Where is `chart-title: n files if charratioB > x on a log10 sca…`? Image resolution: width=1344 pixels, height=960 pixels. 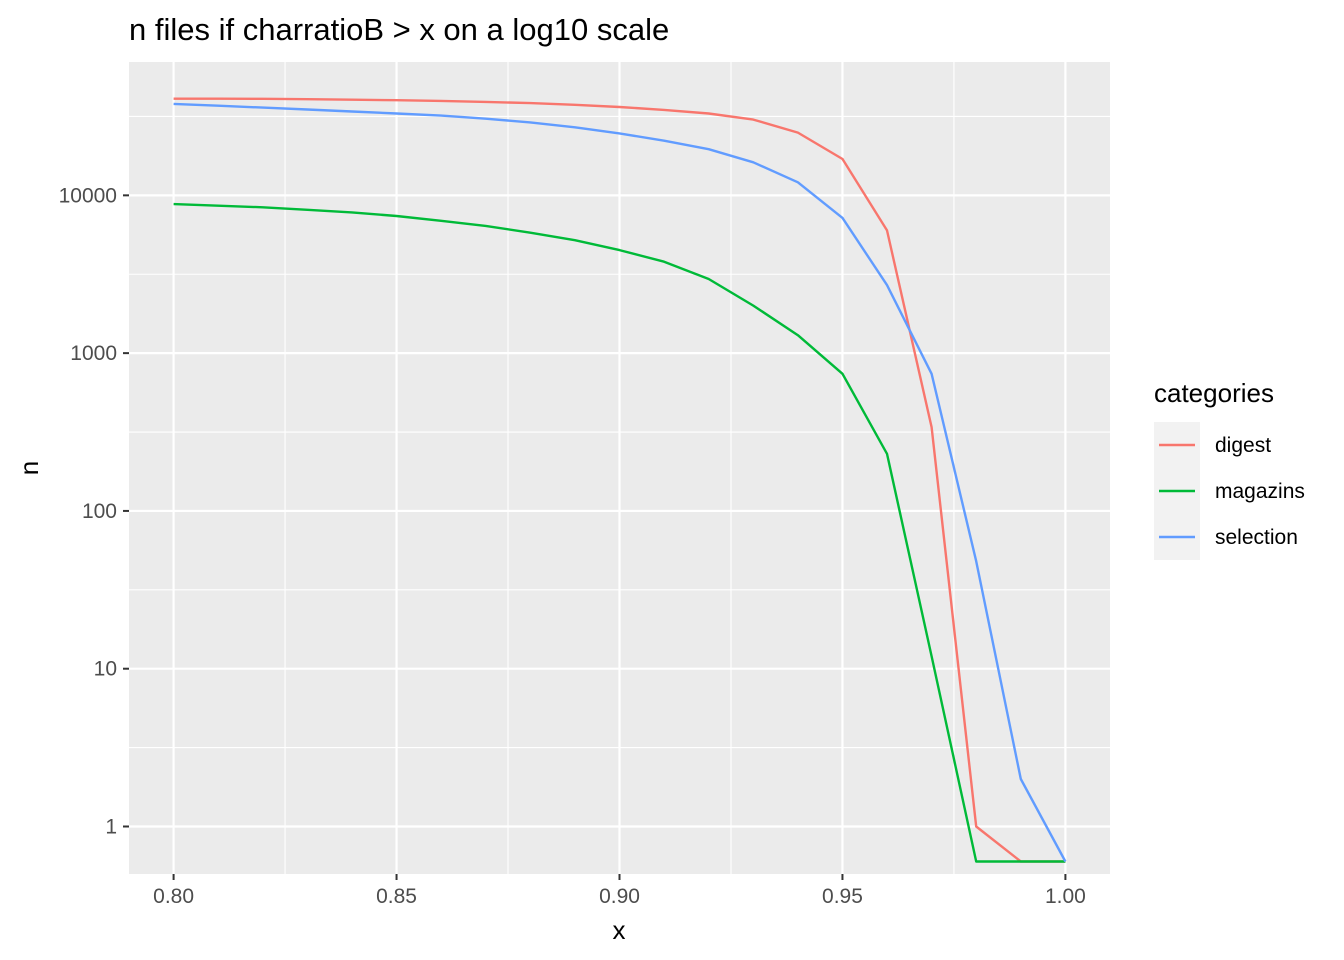 chart-title: n files if charratioB > x on a log10 sca… is located at coordinates (399, 29).